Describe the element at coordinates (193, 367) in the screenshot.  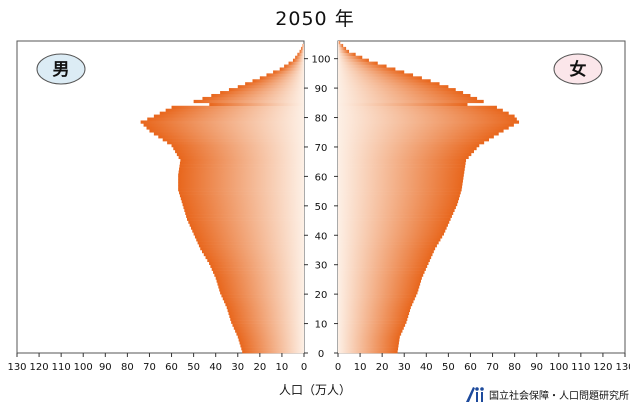
I see `male-x-tick-label-50: 50` at that location.